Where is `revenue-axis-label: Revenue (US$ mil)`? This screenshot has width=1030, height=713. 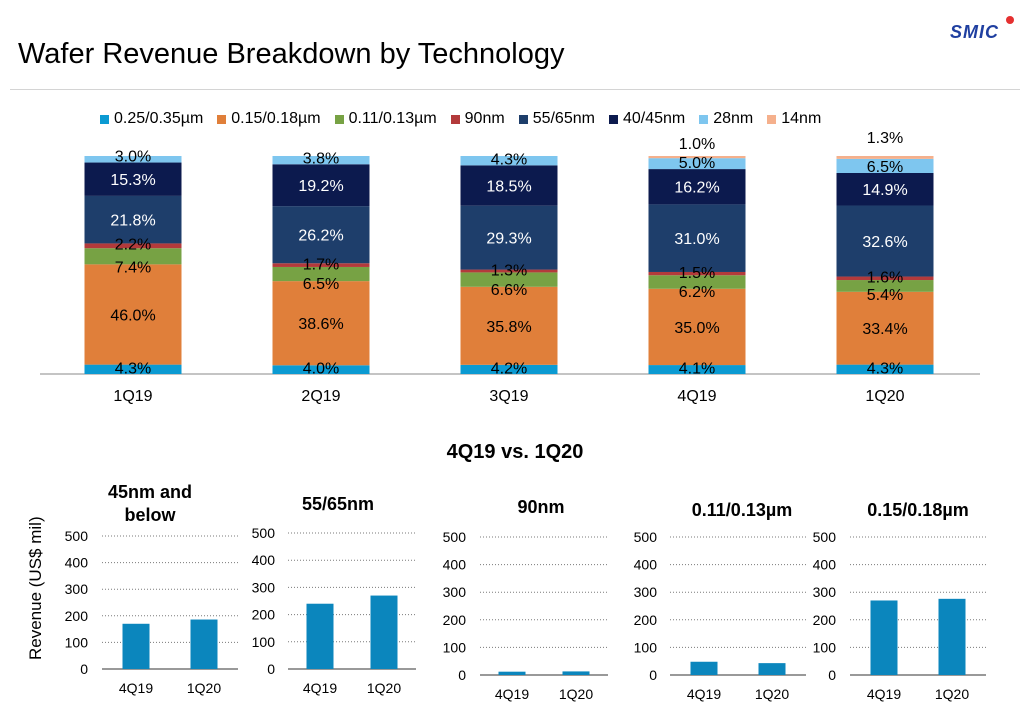 revenue-axis-label: Revenue (US$ mil) is located at coordinates (35, 588).